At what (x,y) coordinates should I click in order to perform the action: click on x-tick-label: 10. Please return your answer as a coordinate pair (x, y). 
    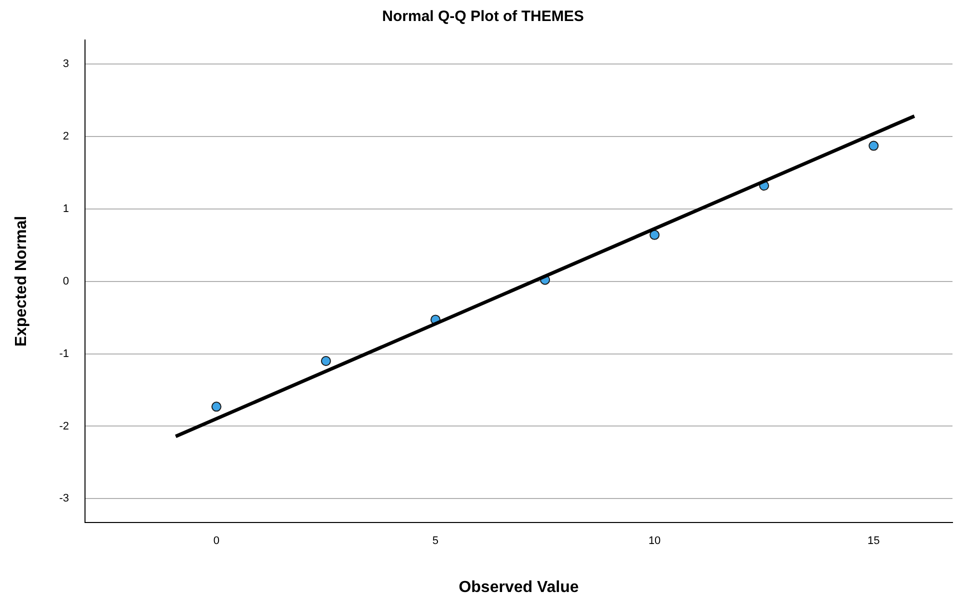
    Looking at the image, I should click on (654, 541).